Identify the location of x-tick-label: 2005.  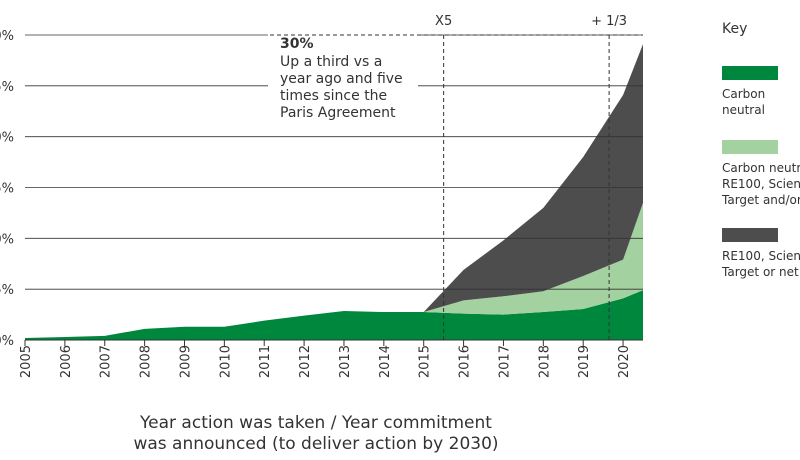
(26, 361).